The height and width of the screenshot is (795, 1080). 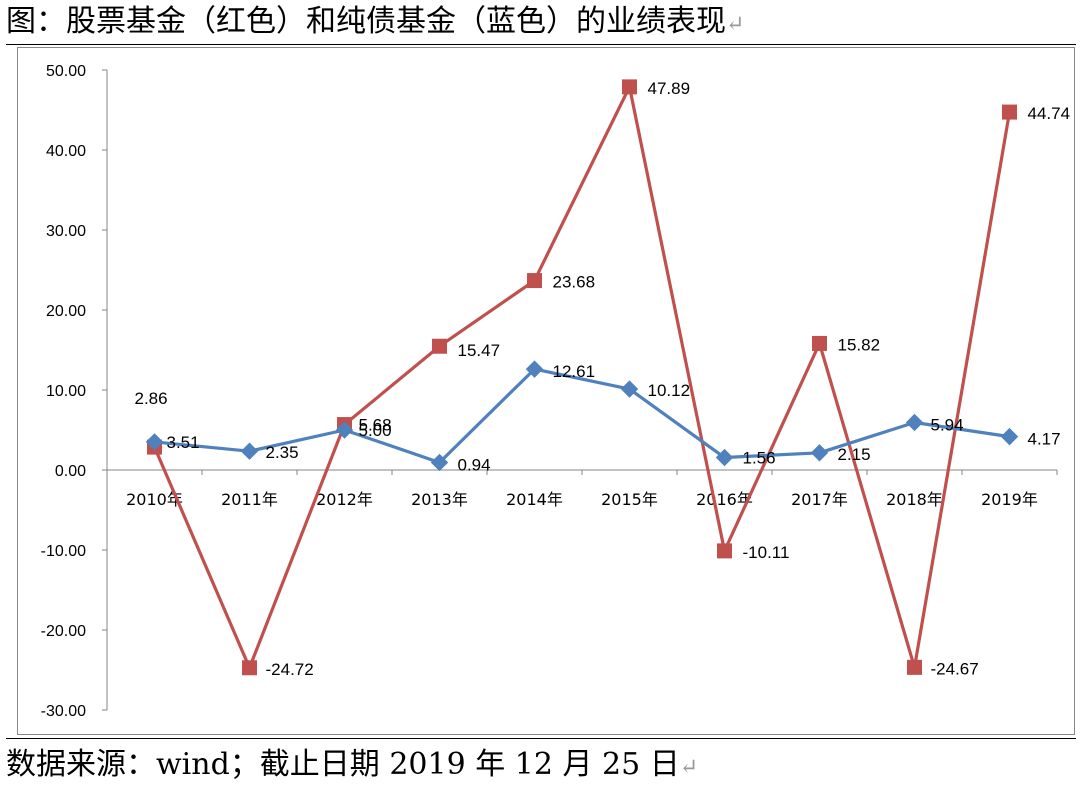 What do you see at coordinates (70, 471) in the screenshot?
I see `y-tick-label: 0.00` at bounding box center [70, 471].